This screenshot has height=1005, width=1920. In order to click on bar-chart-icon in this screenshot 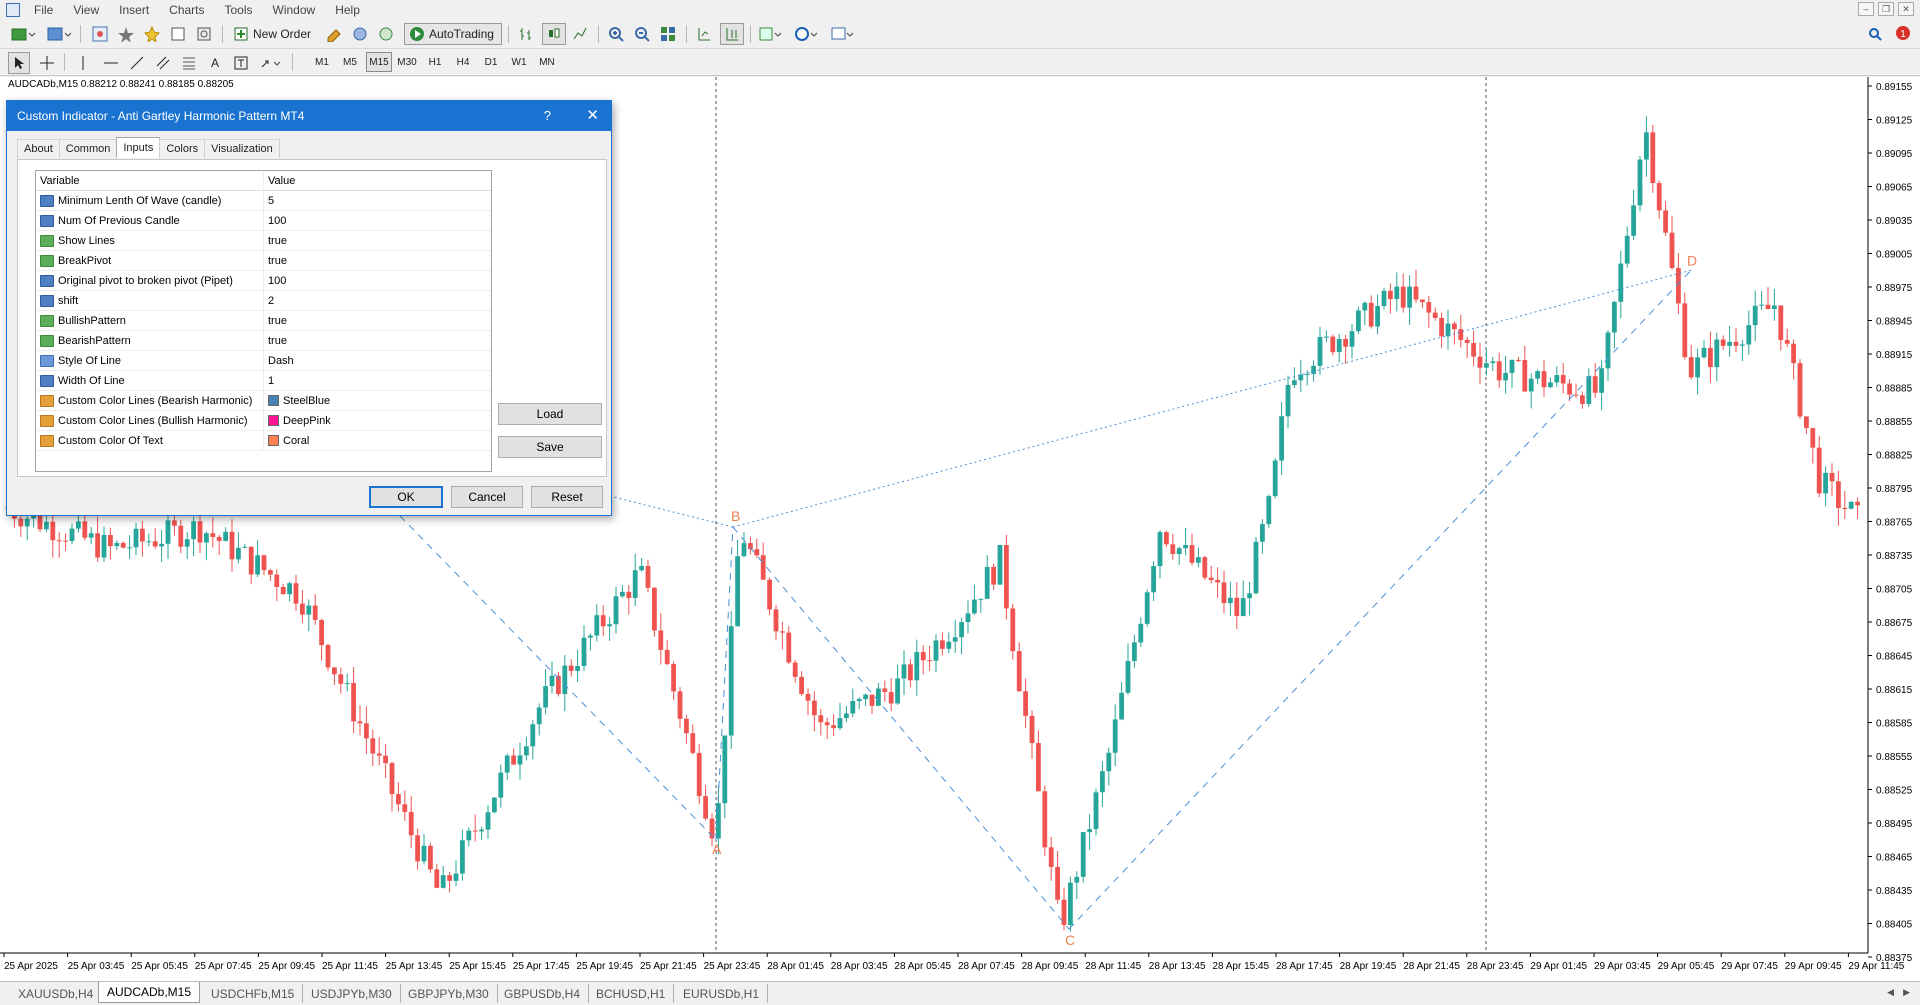, I will do `click(526, 34)`.